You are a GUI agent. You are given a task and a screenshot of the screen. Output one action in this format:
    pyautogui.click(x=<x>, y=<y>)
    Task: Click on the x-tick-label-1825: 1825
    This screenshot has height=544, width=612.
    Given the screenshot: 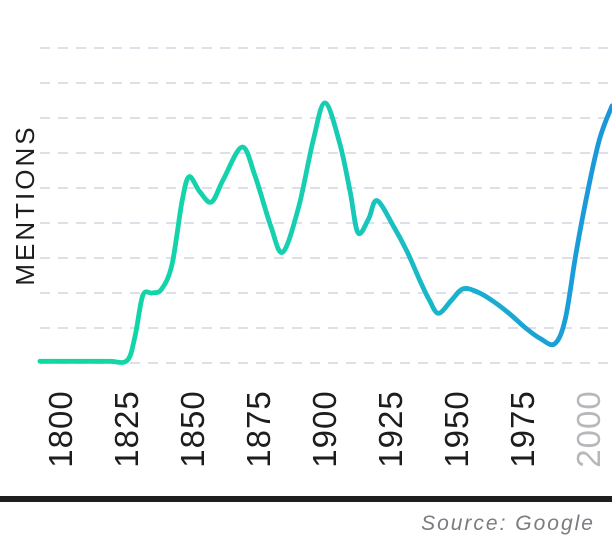 What is the action you would take?
    pyautogui.click(x=126, y=429)
    